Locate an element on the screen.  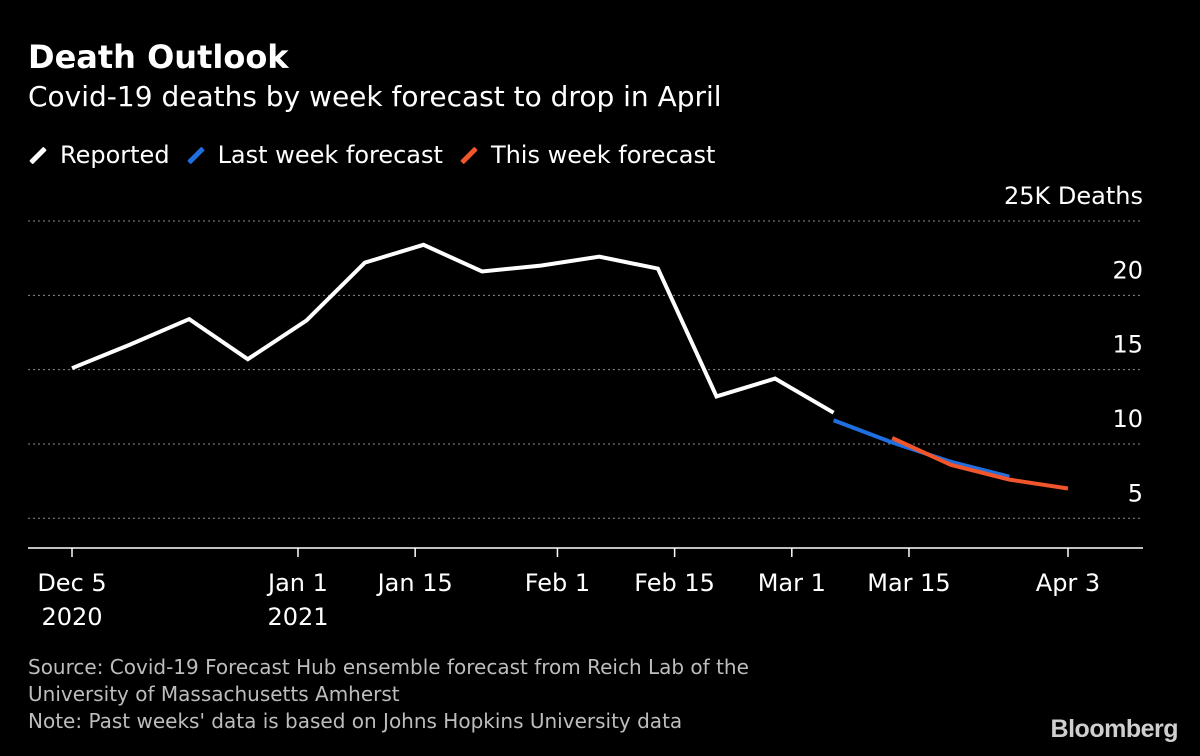
y-tick-label: 5 is located at coordinates (1135, 493).